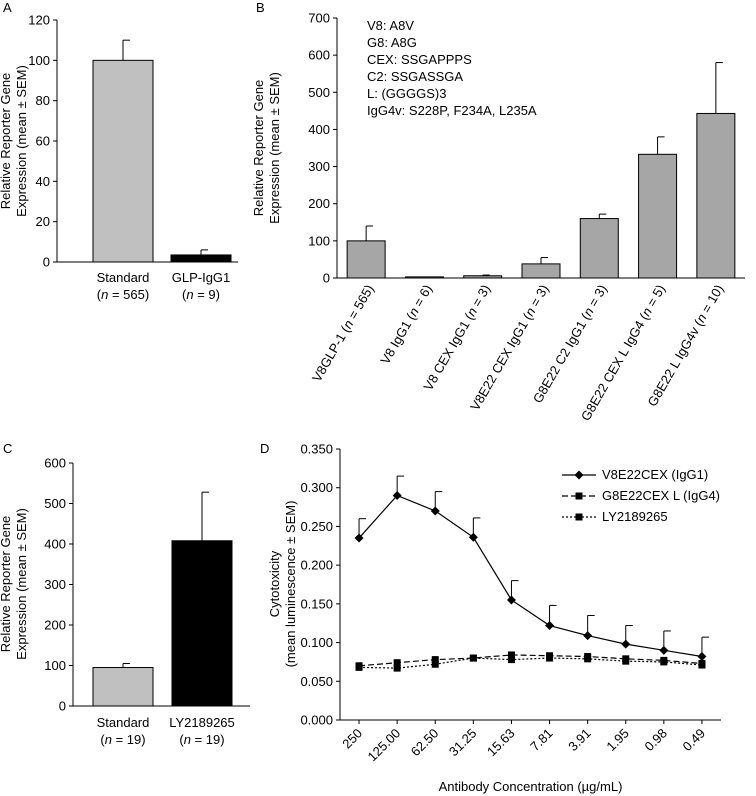 The height and width of the screenshot is (796, 756). What do you see at coordinates (43, 141) in the screenshot?
I see `panel-a-y-tick-label: 60` at bounding box center [43, 141].